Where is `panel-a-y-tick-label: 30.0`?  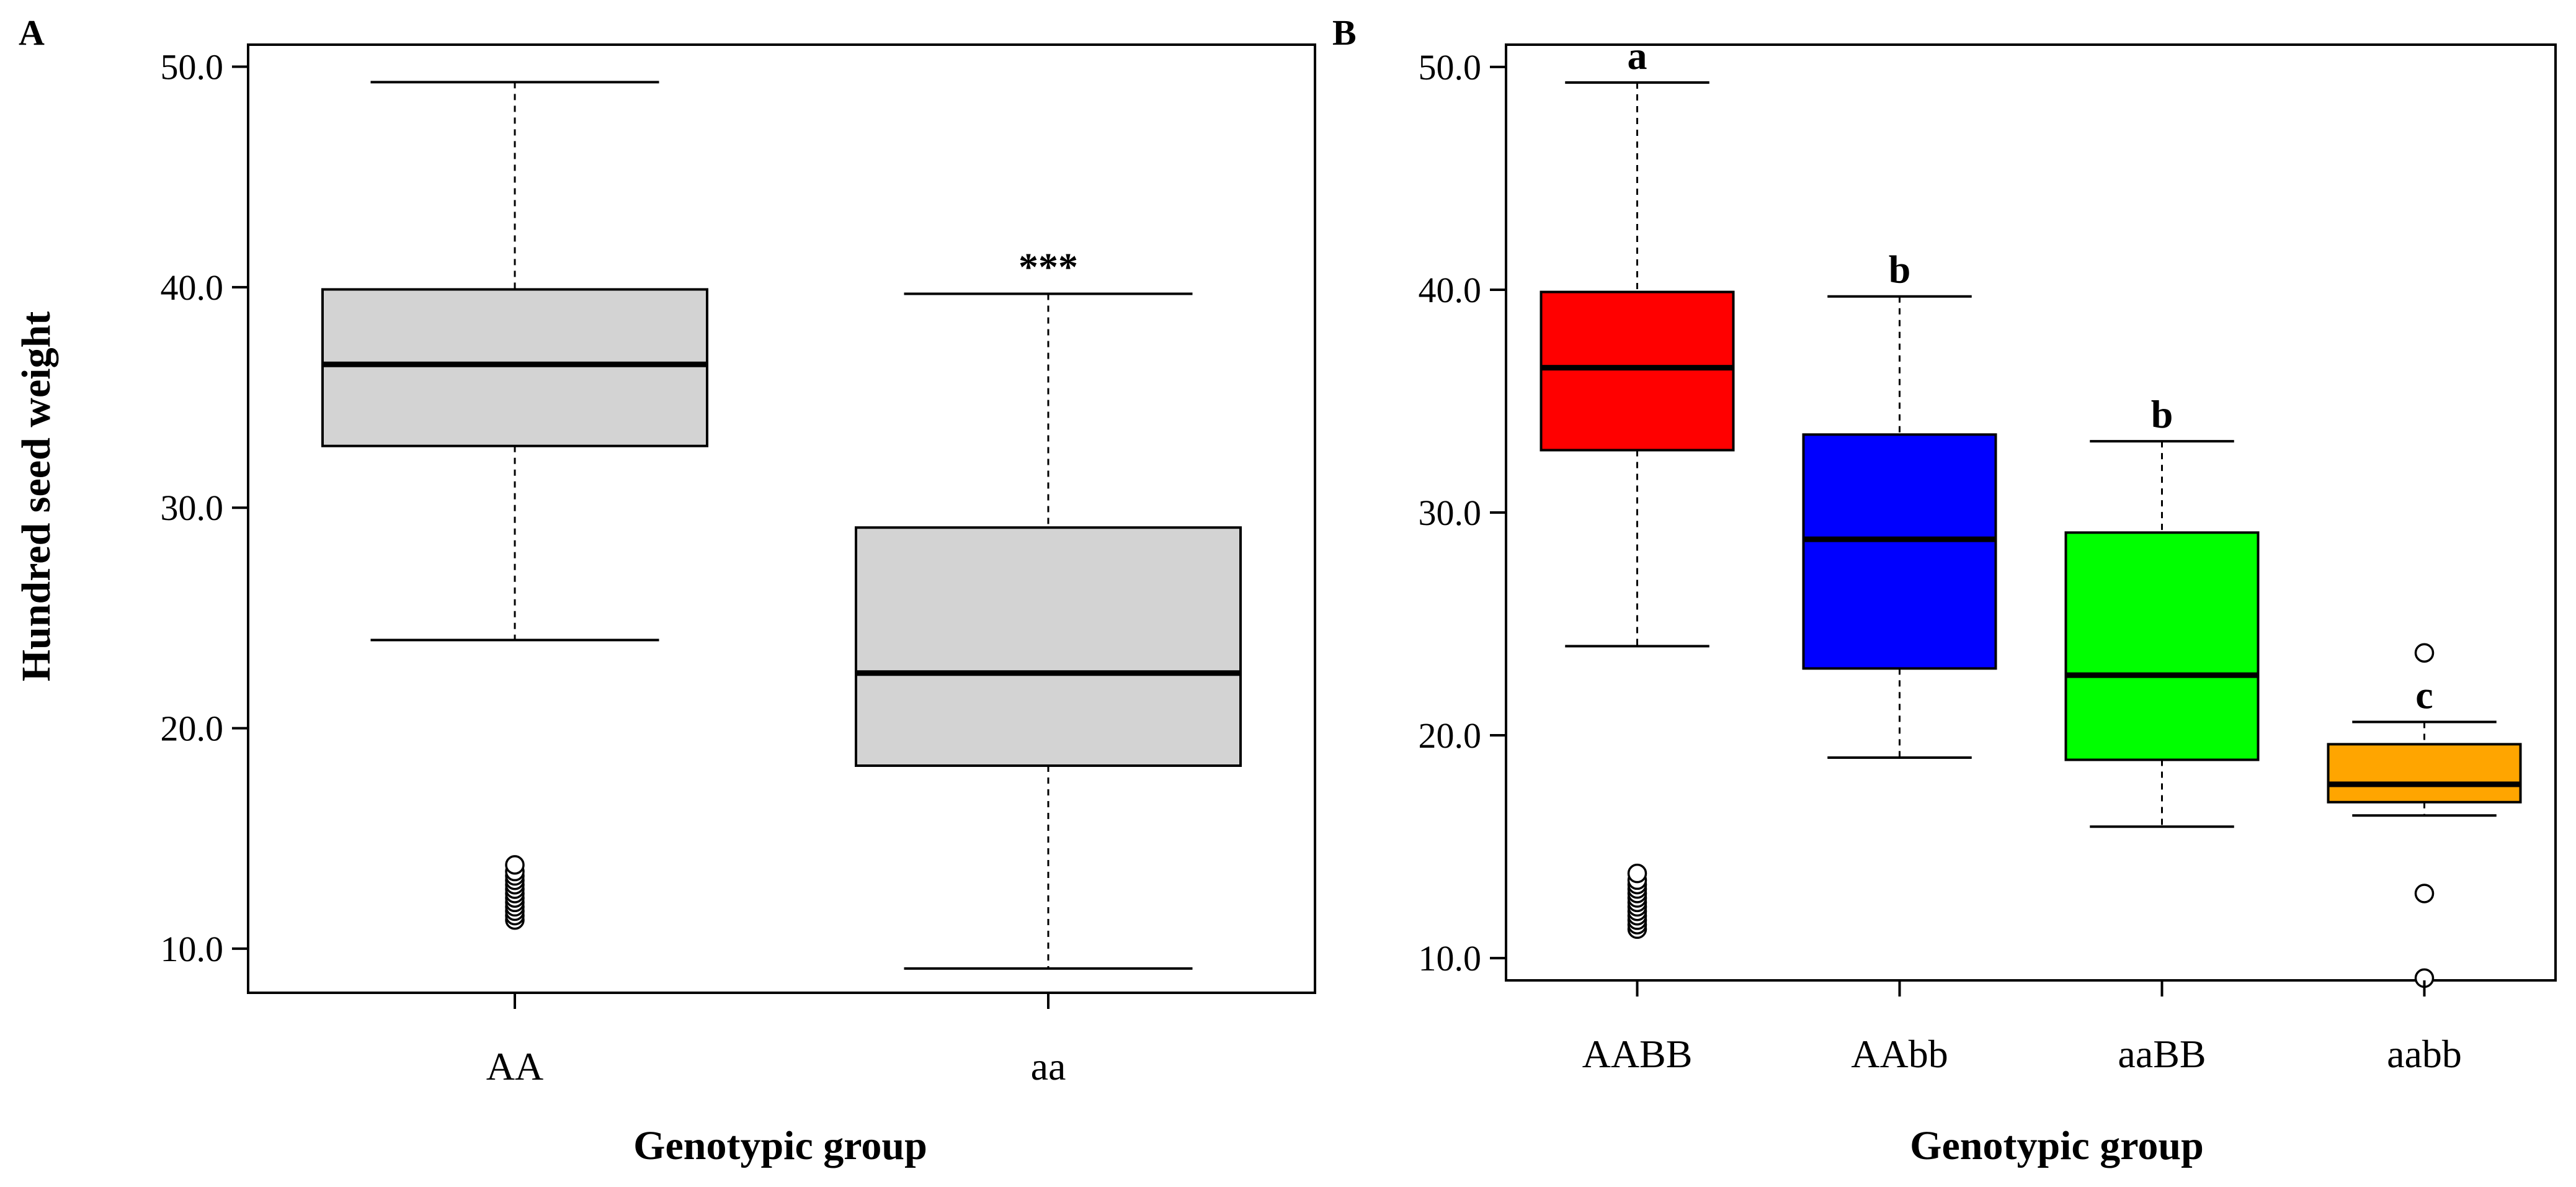
panel-a-y-tick-label: 30.0 is located at coordinates (193, 508).